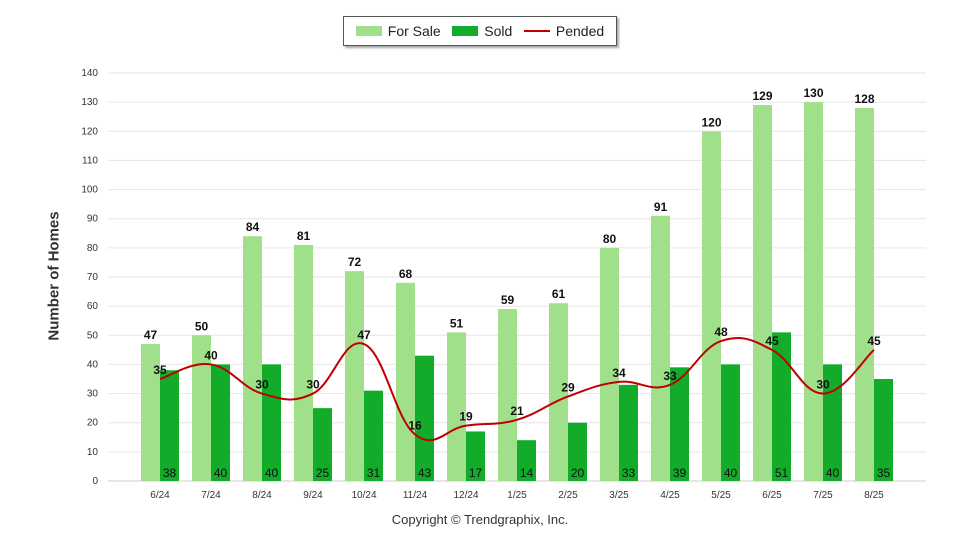 The height and width of the screenshot is (550, 960). What do you see at coordinates (93, 335) in the screenshot?
I see `y-tick-label: 50` at bounding box center [93, 335].